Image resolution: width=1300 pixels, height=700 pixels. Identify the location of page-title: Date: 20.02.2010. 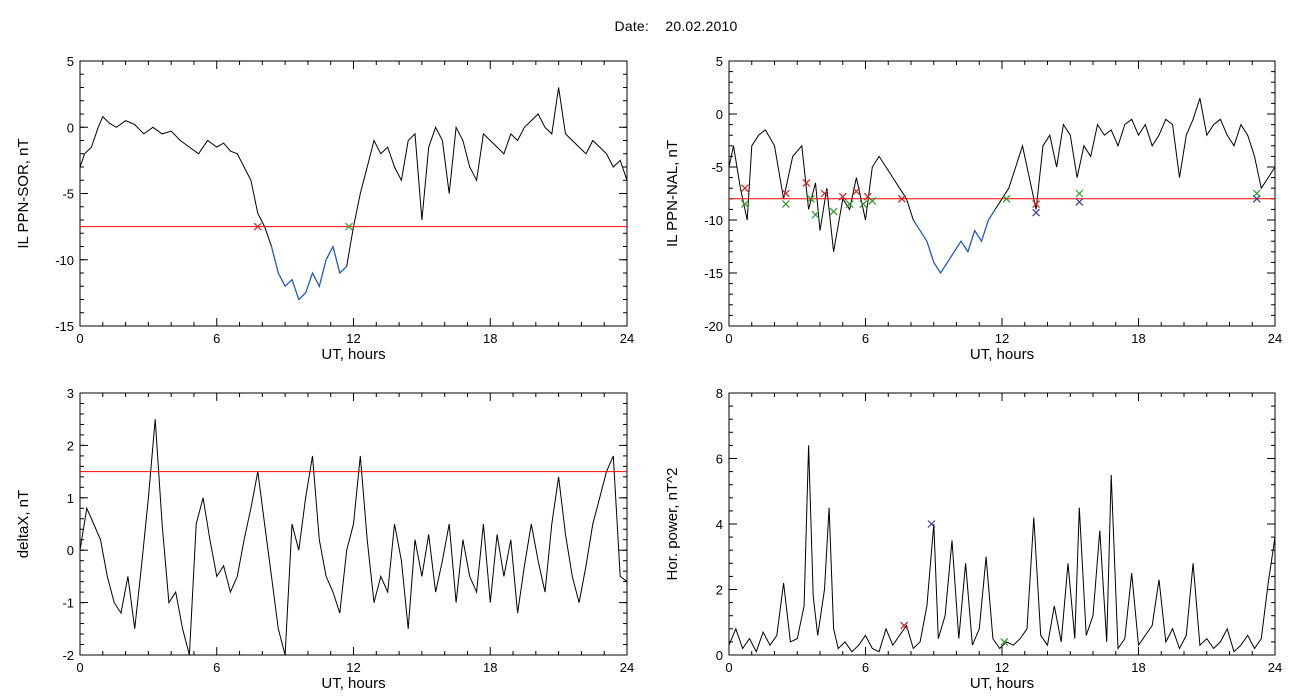
(650, 26).